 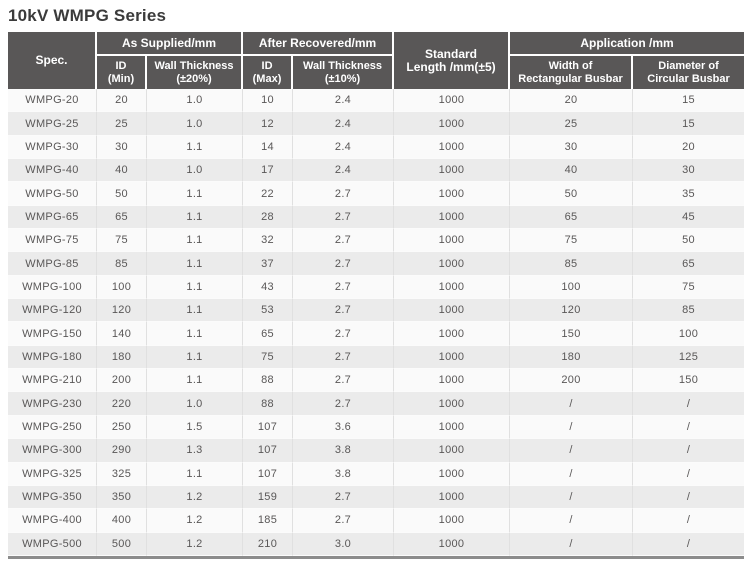 I want to click on id-min-cell: 180, so click(x=122, y=357).